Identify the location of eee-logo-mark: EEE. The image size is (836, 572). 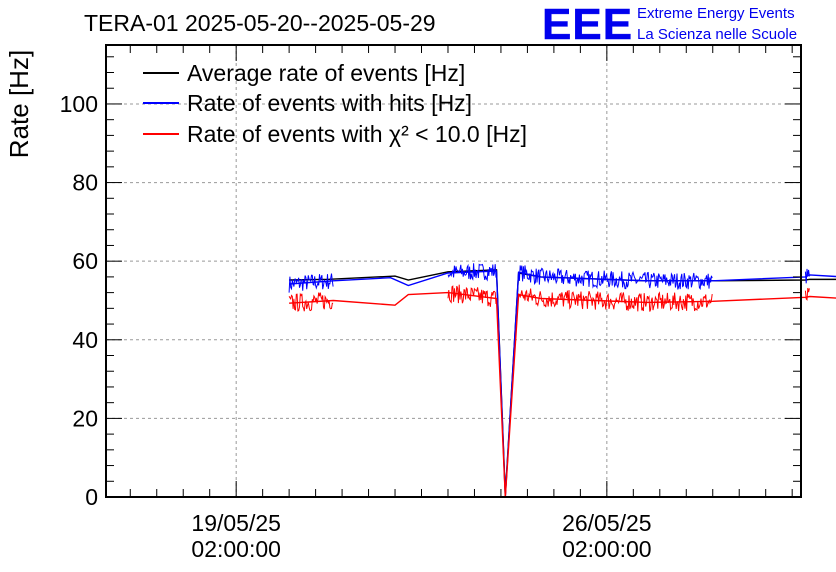
(587, 24).